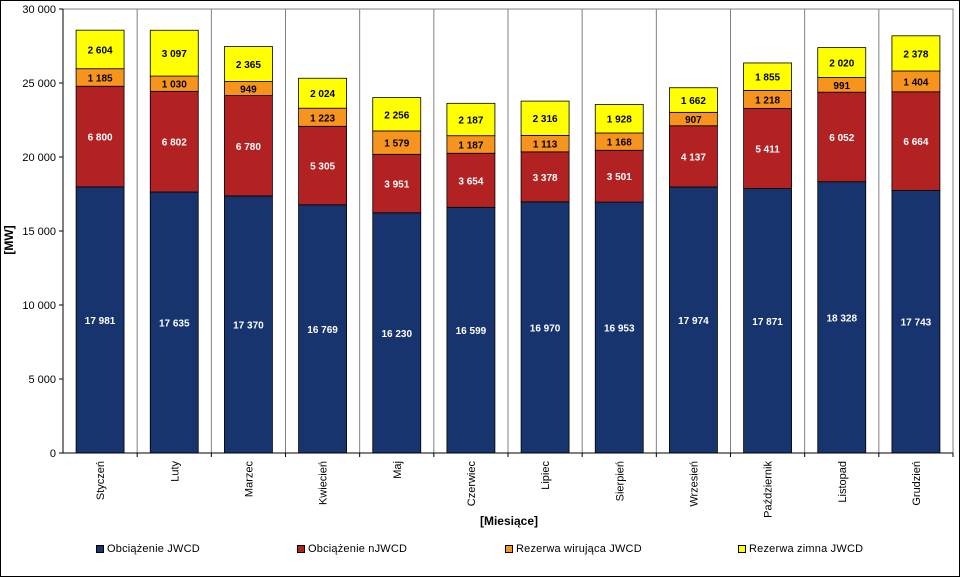 The width and height of the screenshot is (960, 577). I want to click on x-tick-label: Czerwiec, so click(472, 484).